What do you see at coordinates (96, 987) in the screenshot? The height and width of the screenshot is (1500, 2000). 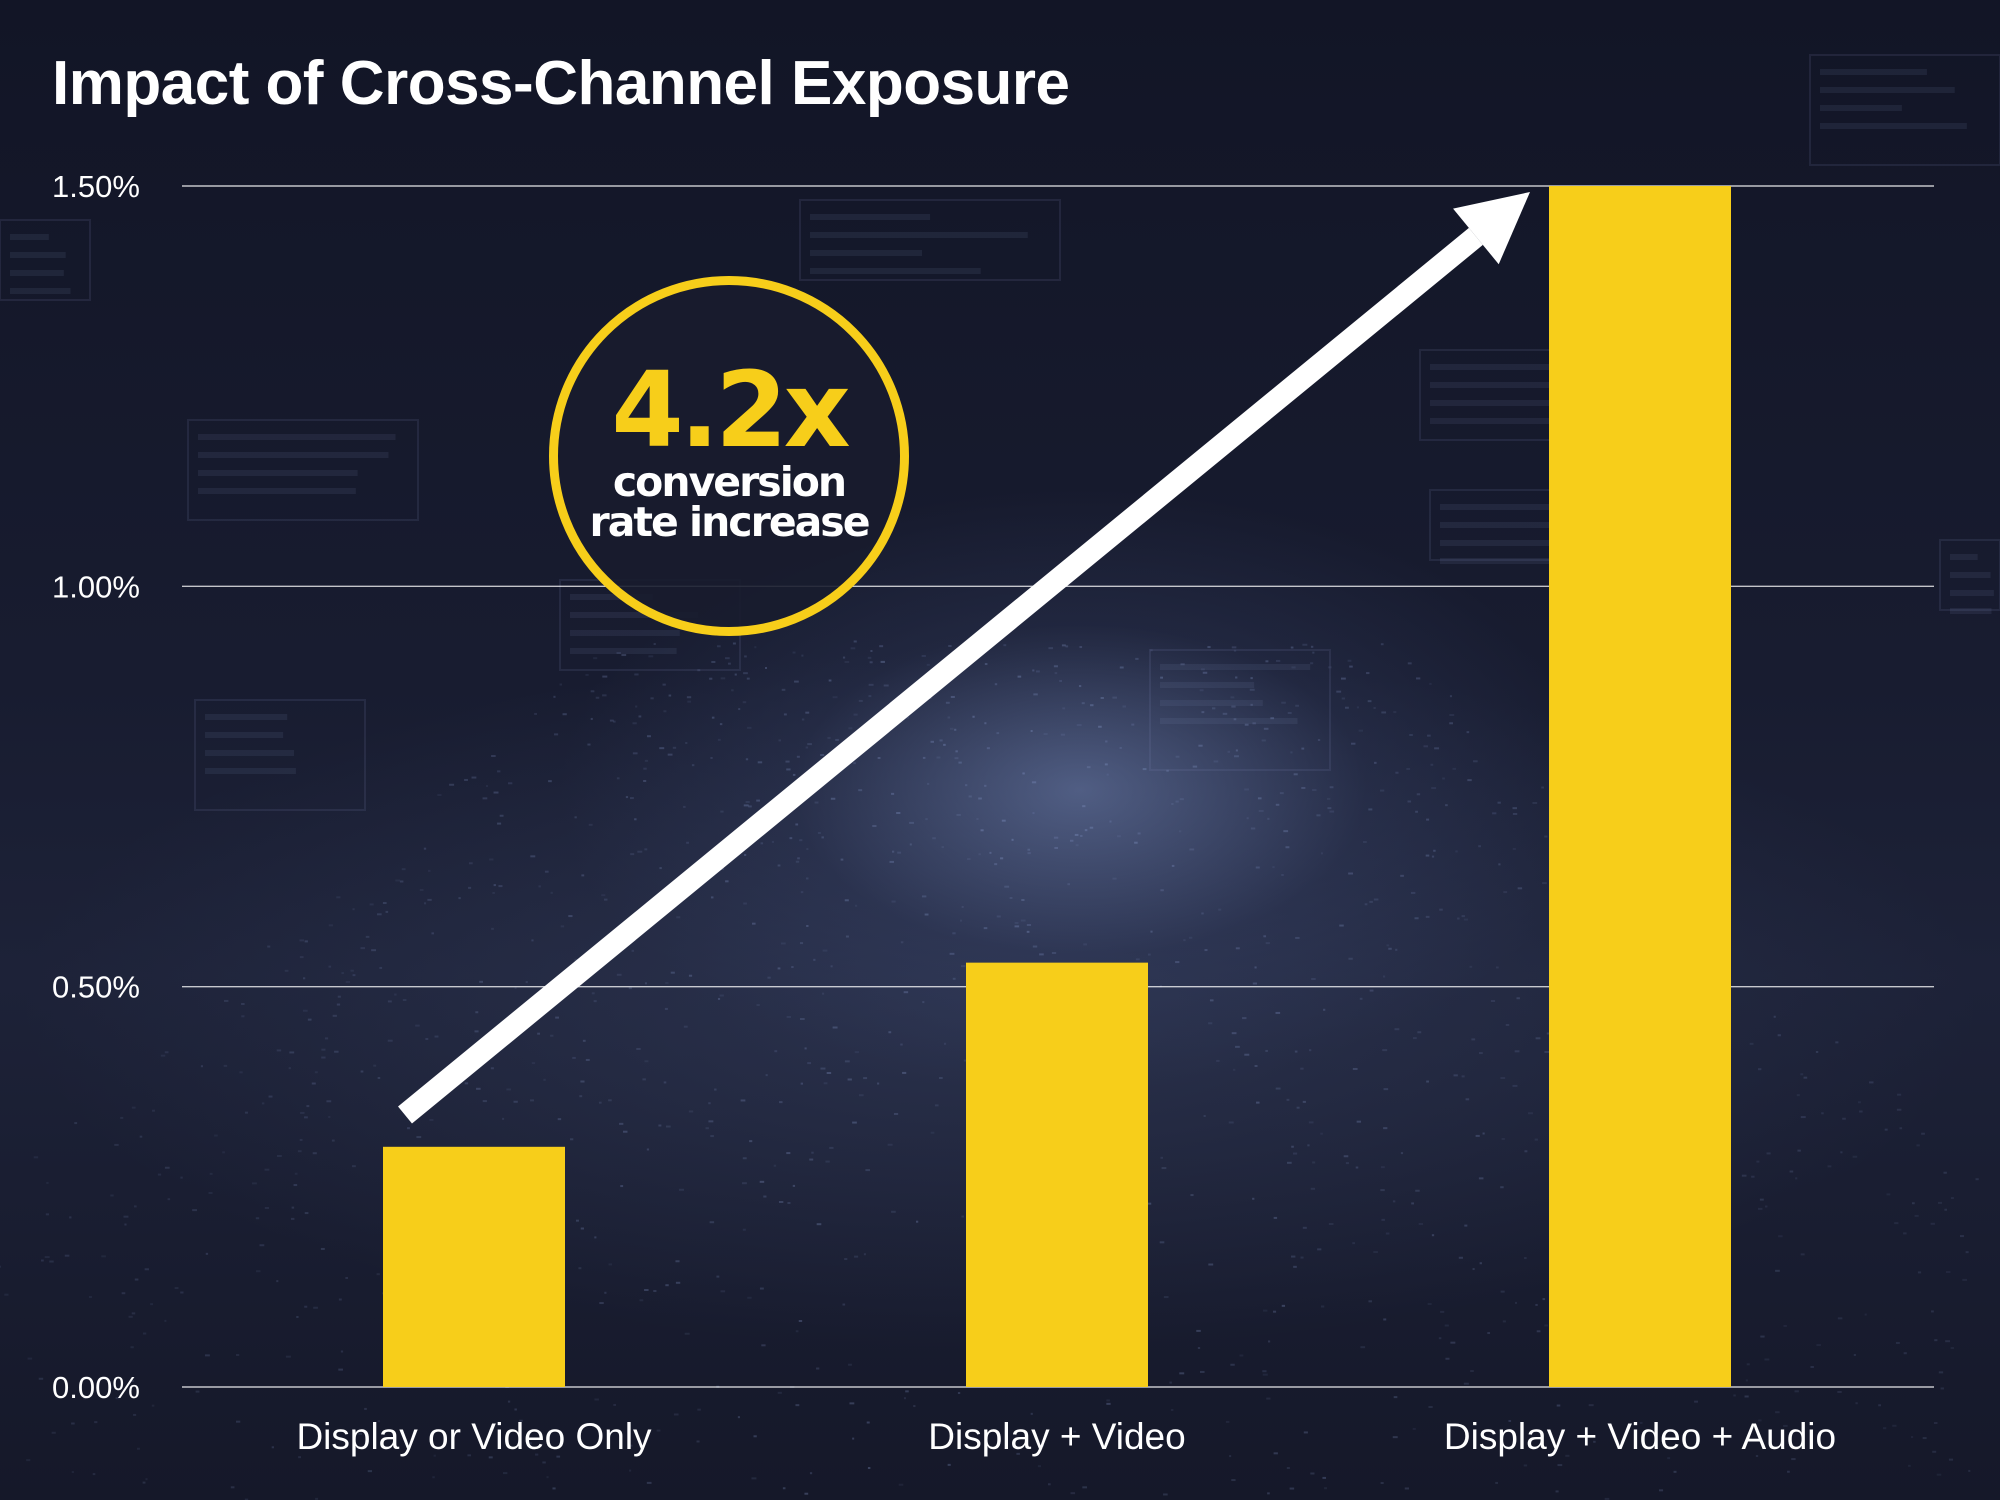 I see `y-tick-label: 0.50%` at bounding box center [96, 987].